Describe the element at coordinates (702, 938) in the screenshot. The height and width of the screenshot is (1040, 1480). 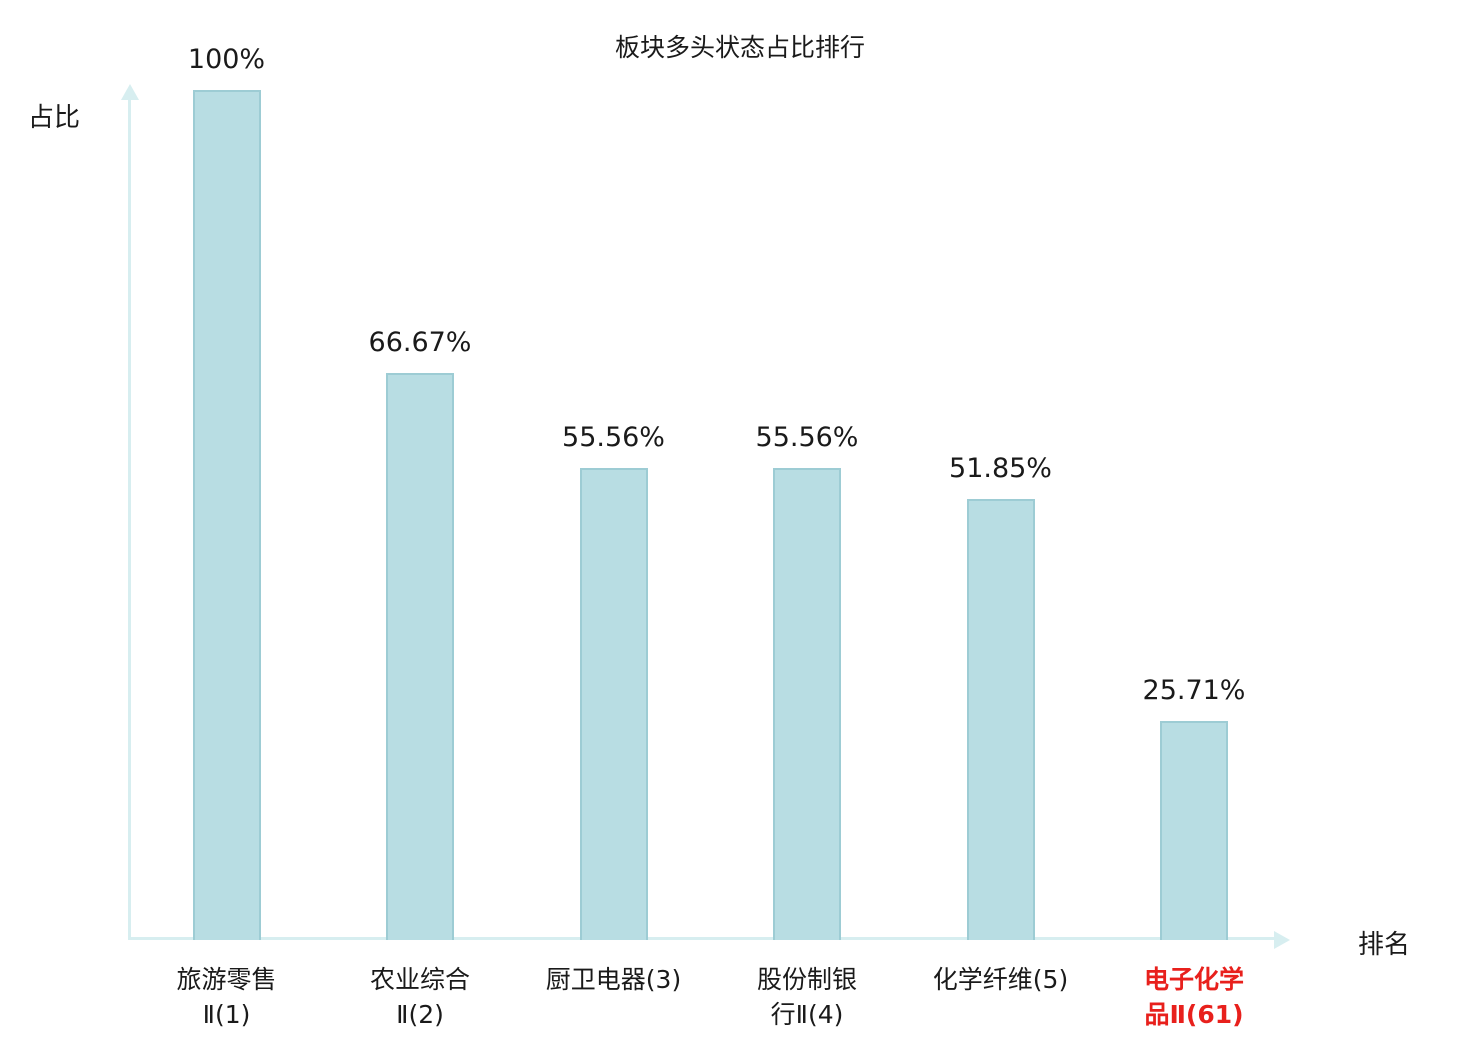
I see `x-axis-line` at that location.